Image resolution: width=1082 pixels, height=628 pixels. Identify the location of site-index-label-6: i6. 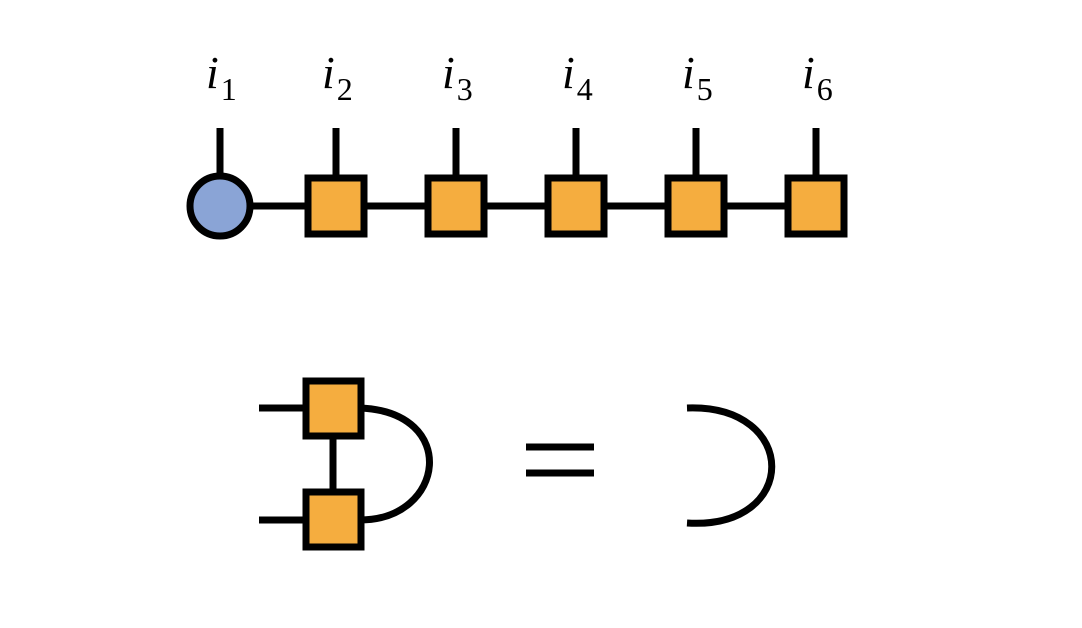
(817, 77).